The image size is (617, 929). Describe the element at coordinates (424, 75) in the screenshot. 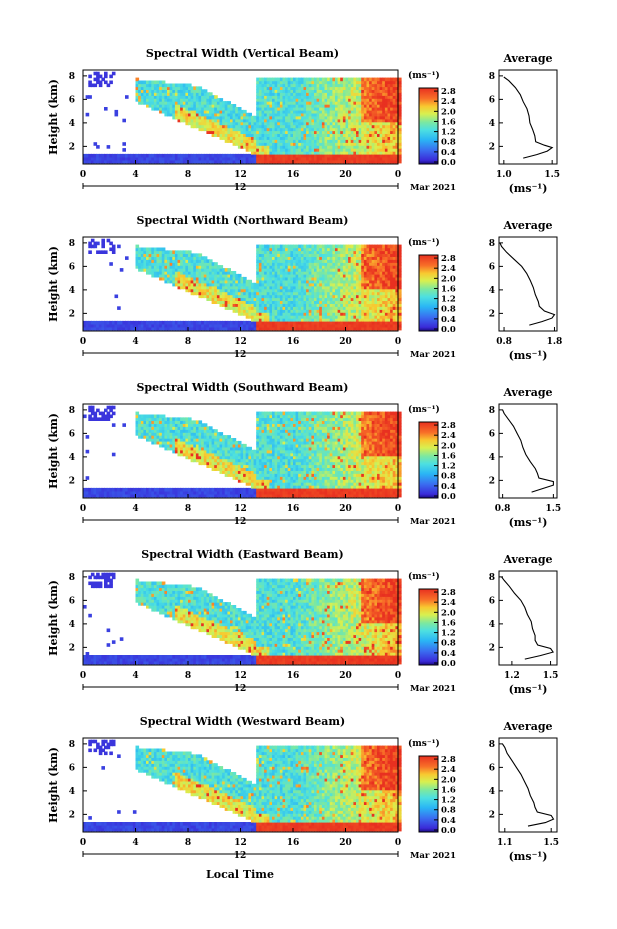

I see `colorbar-unit: (ms⁻¹)` at that location.